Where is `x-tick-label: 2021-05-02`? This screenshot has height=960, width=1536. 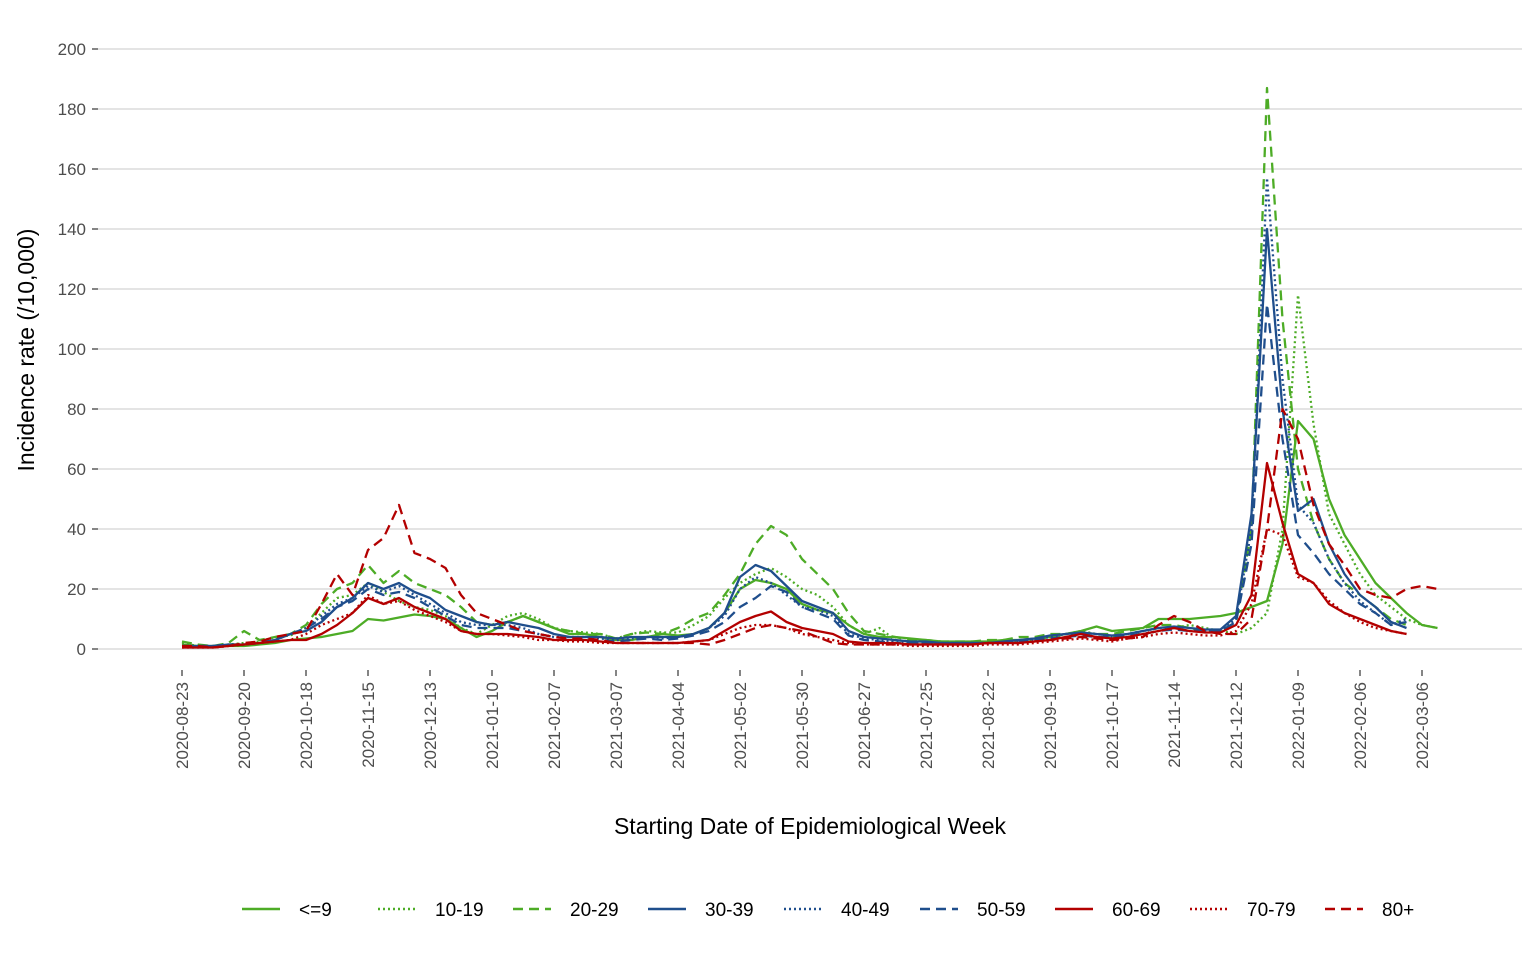
x-tick-label: 2021-05-02 is located at coordinates (740, 725).